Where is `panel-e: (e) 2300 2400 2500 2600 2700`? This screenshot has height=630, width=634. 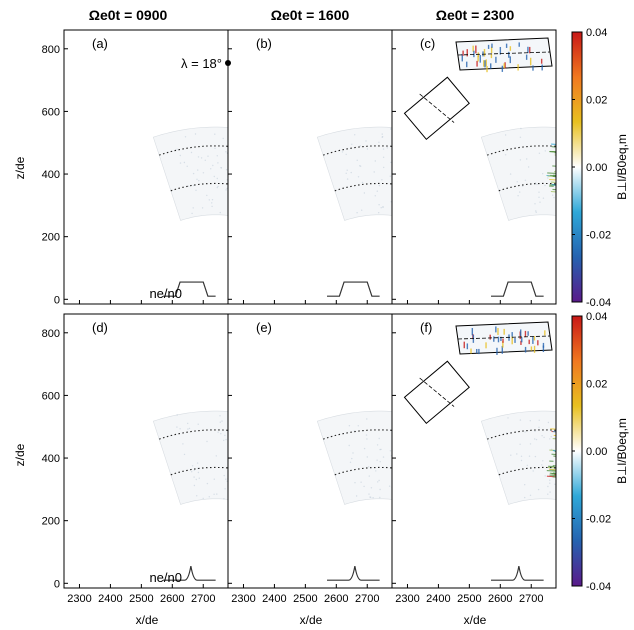
panel-e: (e) 2300 2400 2500 2600 2700 is located at coordinates (310, 459).